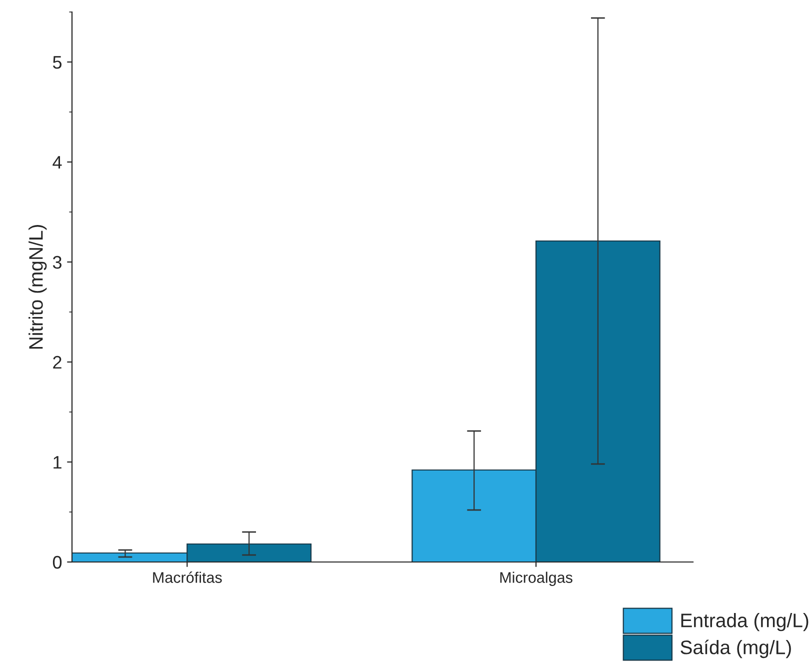 This screenshot has height=665, width=810. I want to click on y-tick-label: 5, so click(57, 62).